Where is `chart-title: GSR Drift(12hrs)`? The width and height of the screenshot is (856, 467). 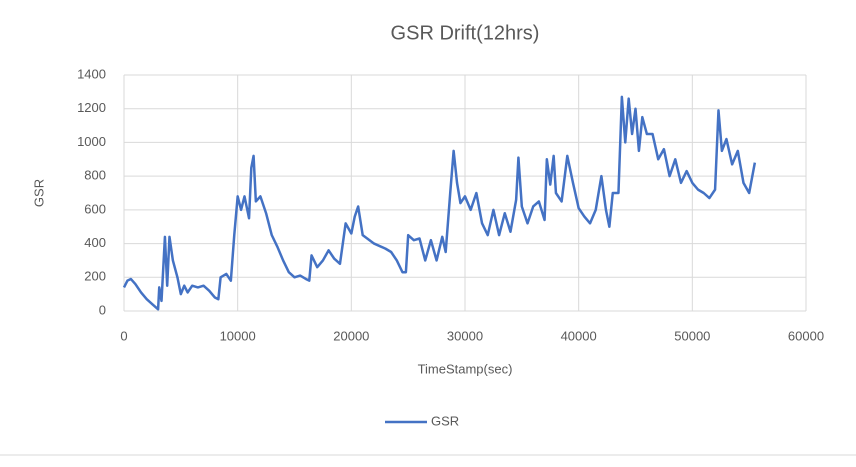 chart-title: GSR Drift(12hrs) is located at coordinates (465, 33).